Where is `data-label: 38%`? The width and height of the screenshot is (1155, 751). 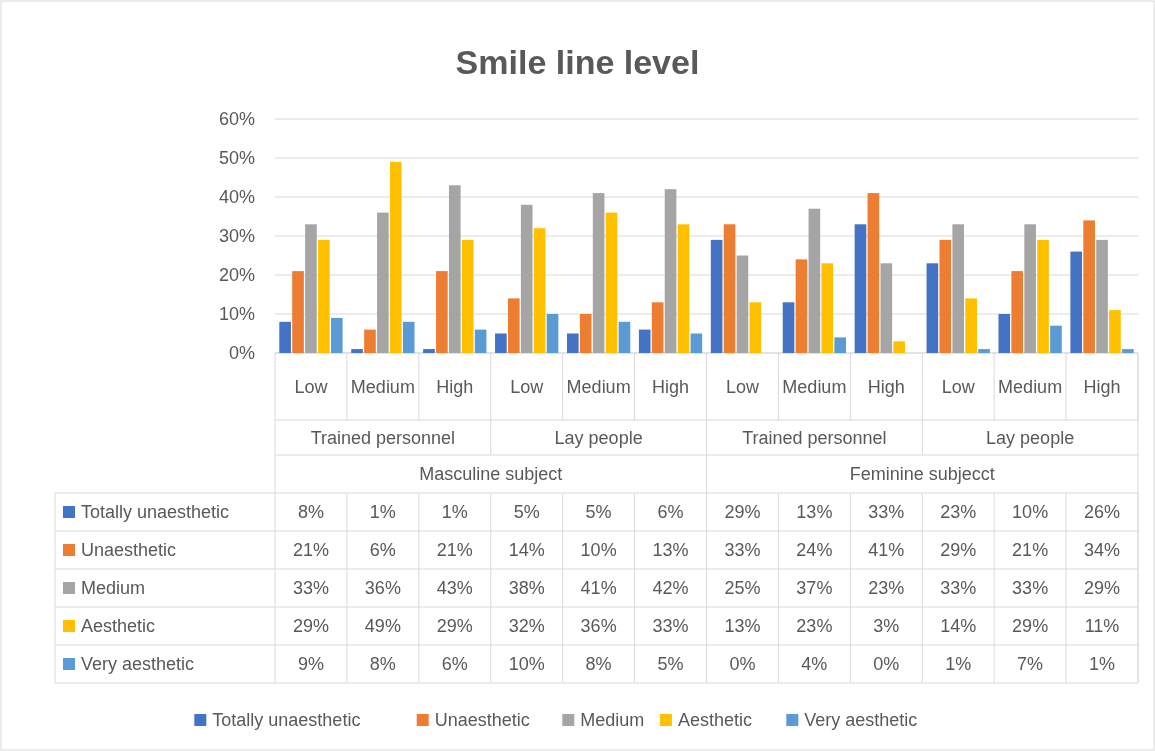
data-label: 38% is located at coordinates (526, 588).